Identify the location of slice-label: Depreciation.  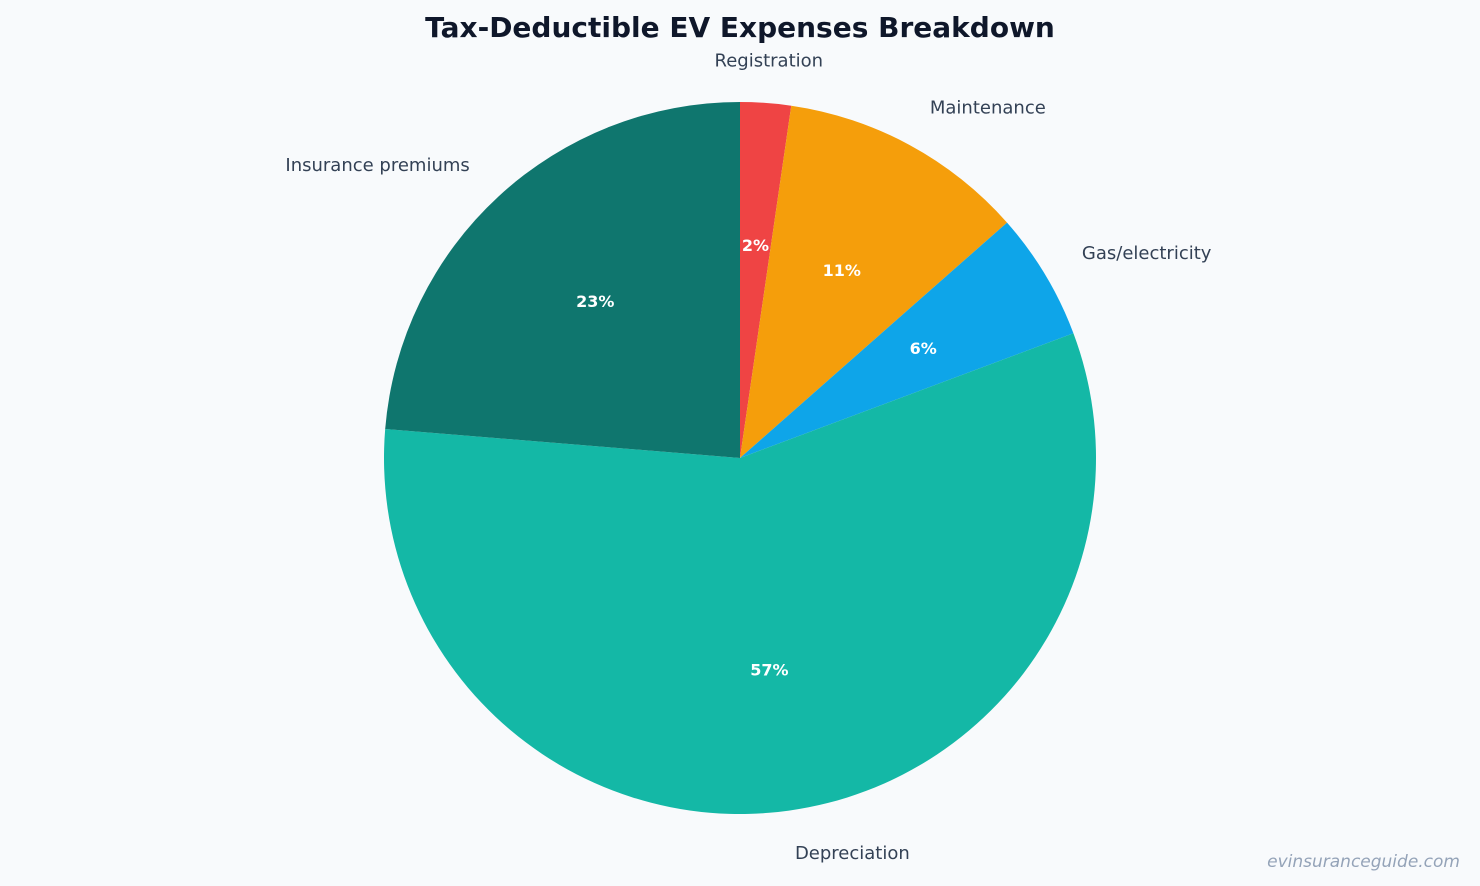
(852, 853).